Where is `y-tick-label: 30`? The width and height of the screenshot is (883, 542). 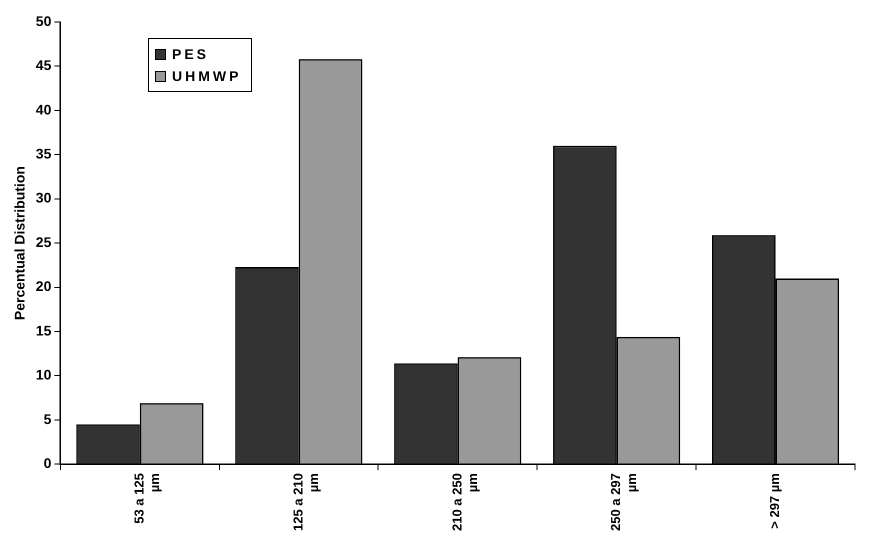 y-tick-label: 30 is located at coordinates (44, 198).